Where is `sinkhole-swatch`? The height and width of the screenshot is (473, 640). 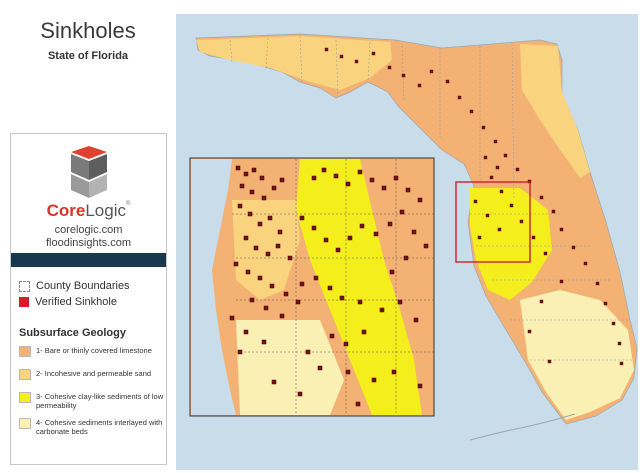 sinkhole-swatch is located at coordinates (24, 302).